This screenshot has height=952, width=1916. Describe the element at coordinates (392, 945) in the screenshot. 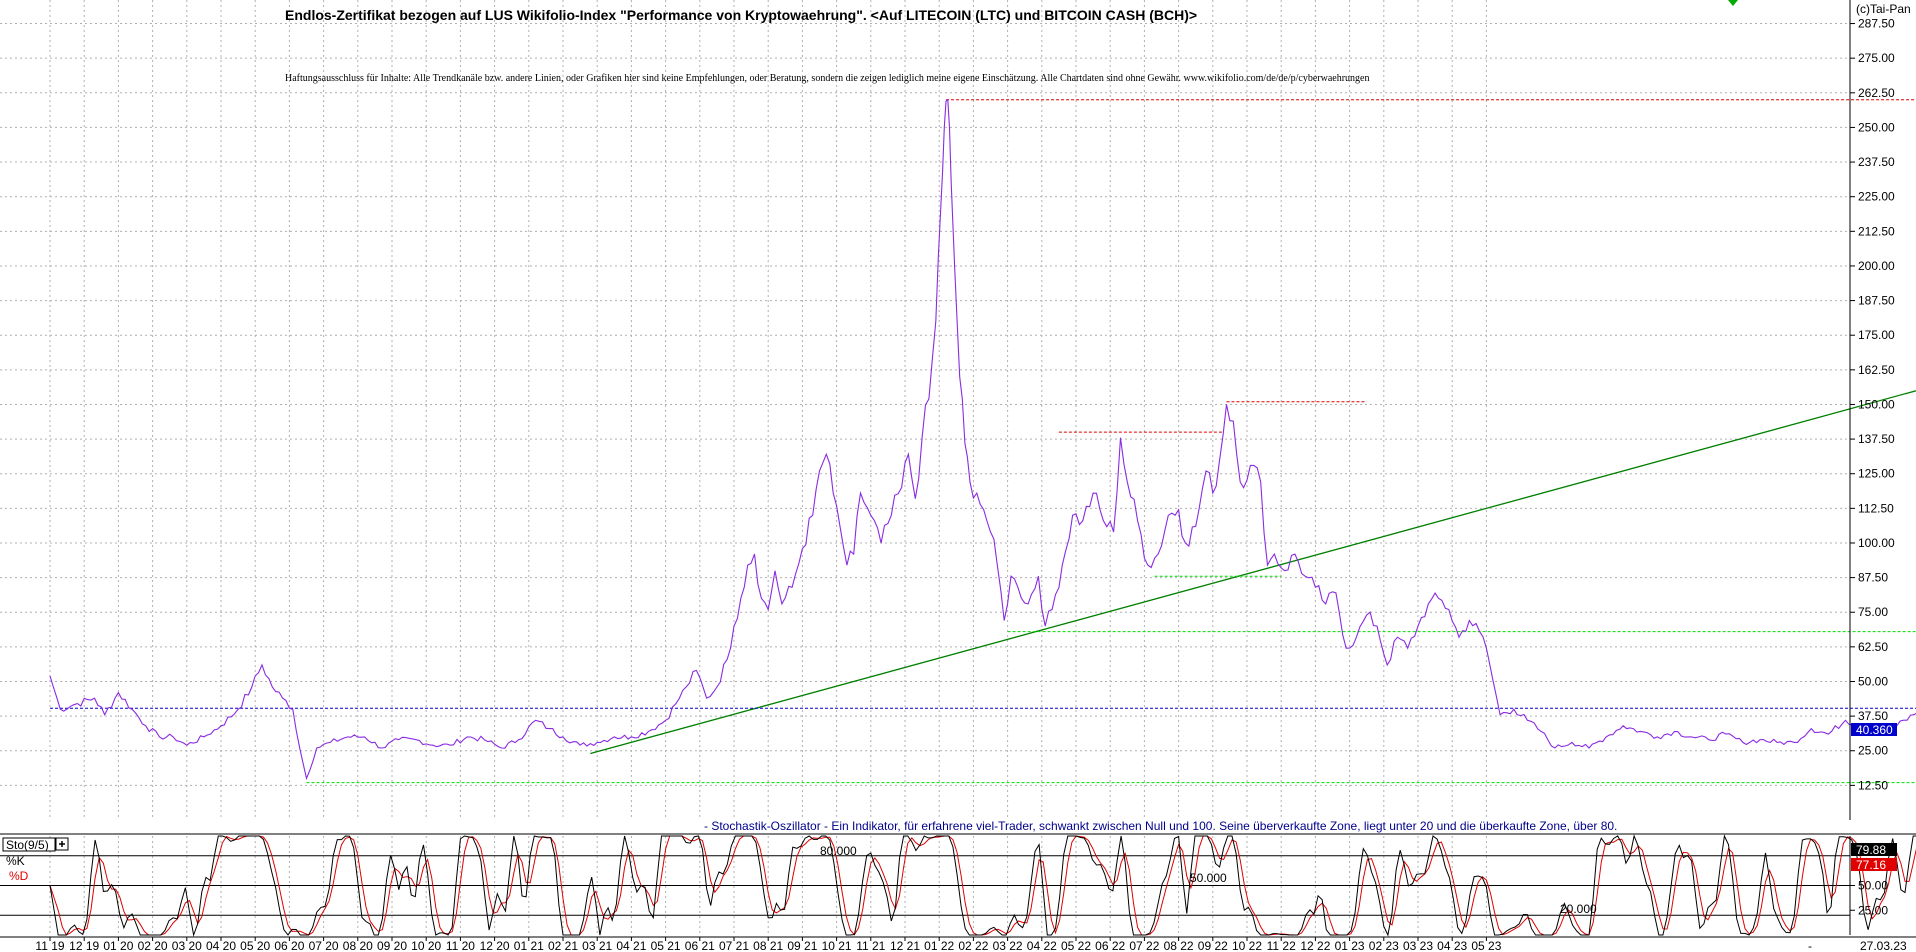

I see `x-tick-label: 09 20` at that location.